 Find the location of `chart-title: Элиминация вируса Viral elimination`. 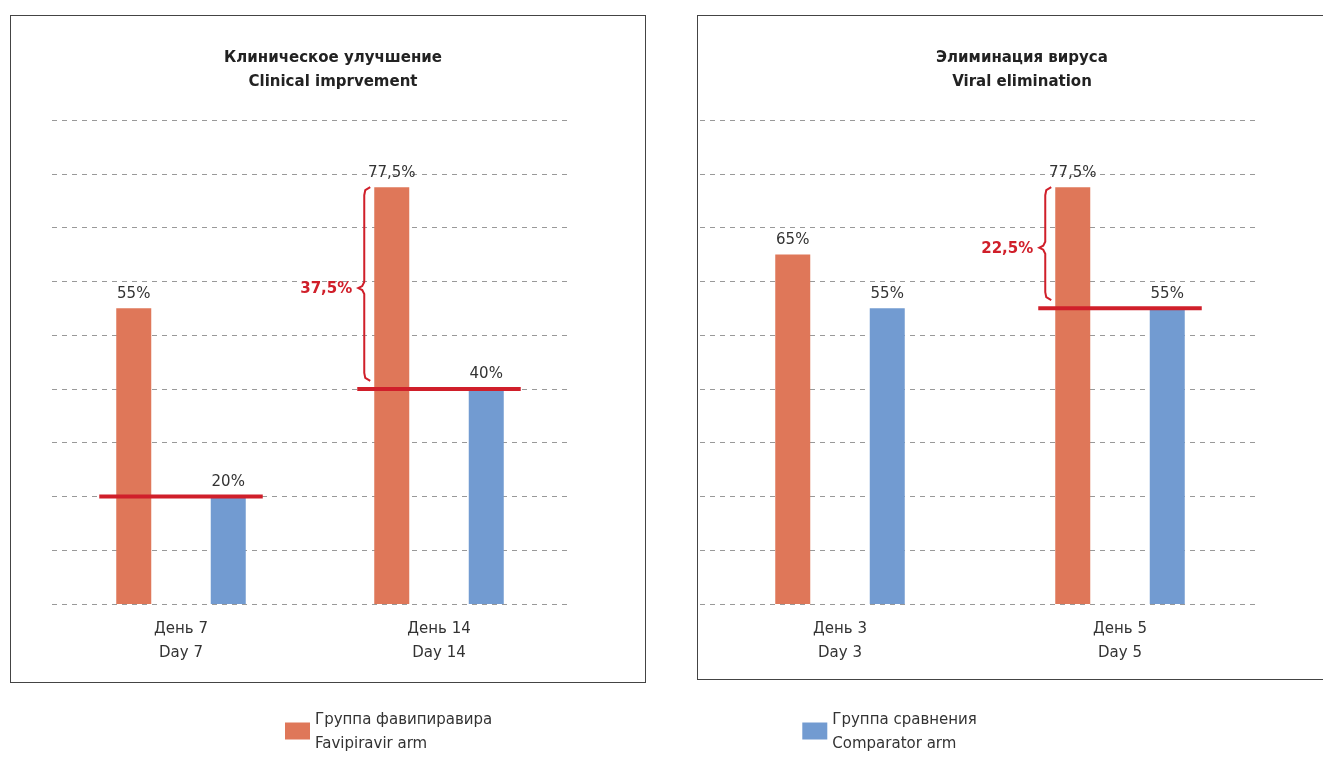

chart-title: Элиминация вируса Viral elimination is located at coordinates (1022, 69).